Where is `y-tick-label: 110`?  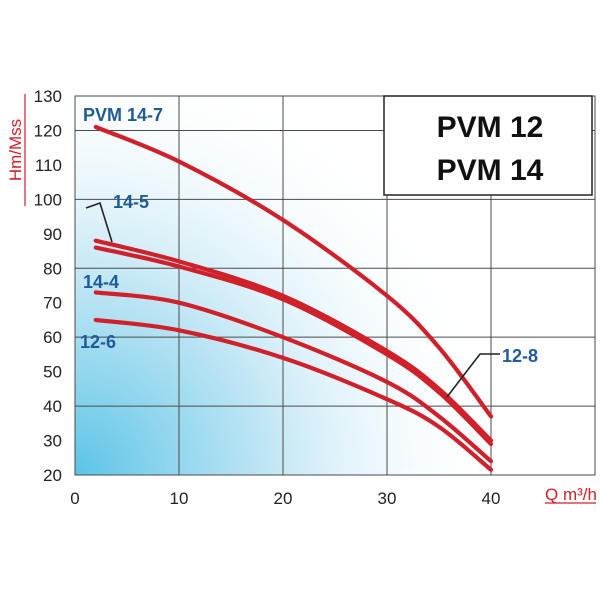 y-tick-label: 110 is located at coordinates (48, 165).